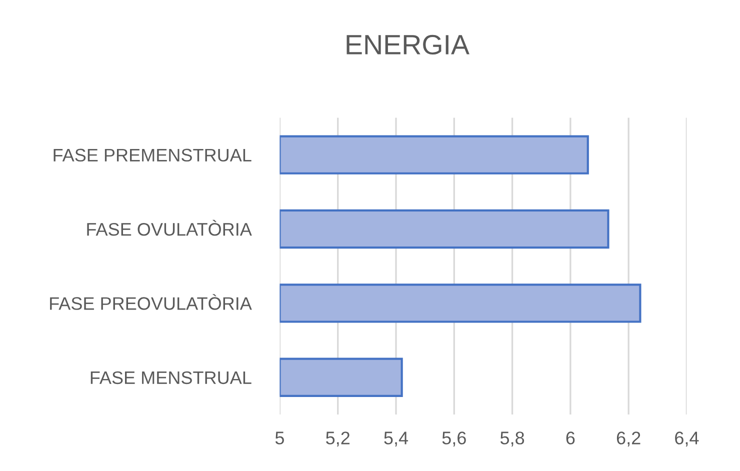 Image resolution: width=740 pixels, height=471 pixels. Describe the element at coordinates (171, 377) in the screenshot. I see `y-tick-label: FASE MENSTRUAL` at that location.